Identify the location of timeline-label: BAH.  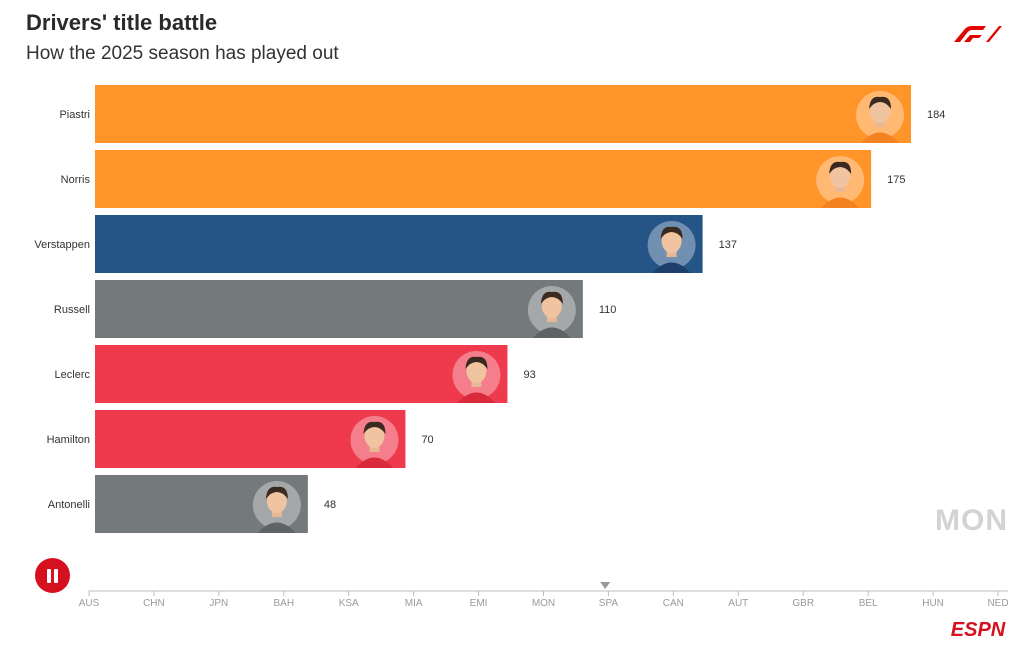
(284, 603).